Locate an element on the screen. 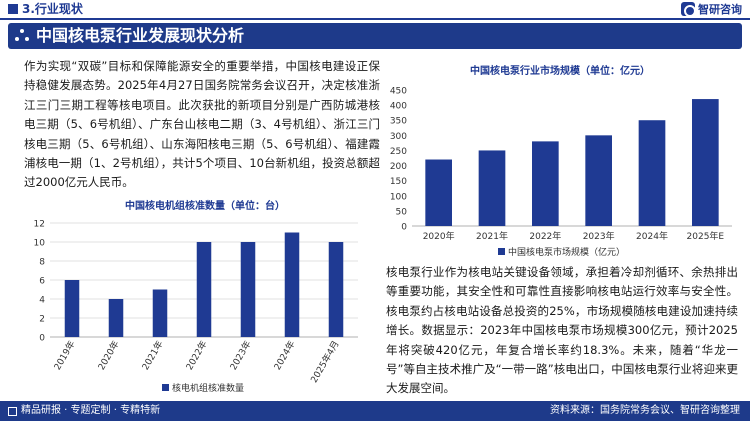 Image resolution: width=750 pixels, height=421 pixels. legend: 核电机组核准数量 is located at coordinates (203, 388).